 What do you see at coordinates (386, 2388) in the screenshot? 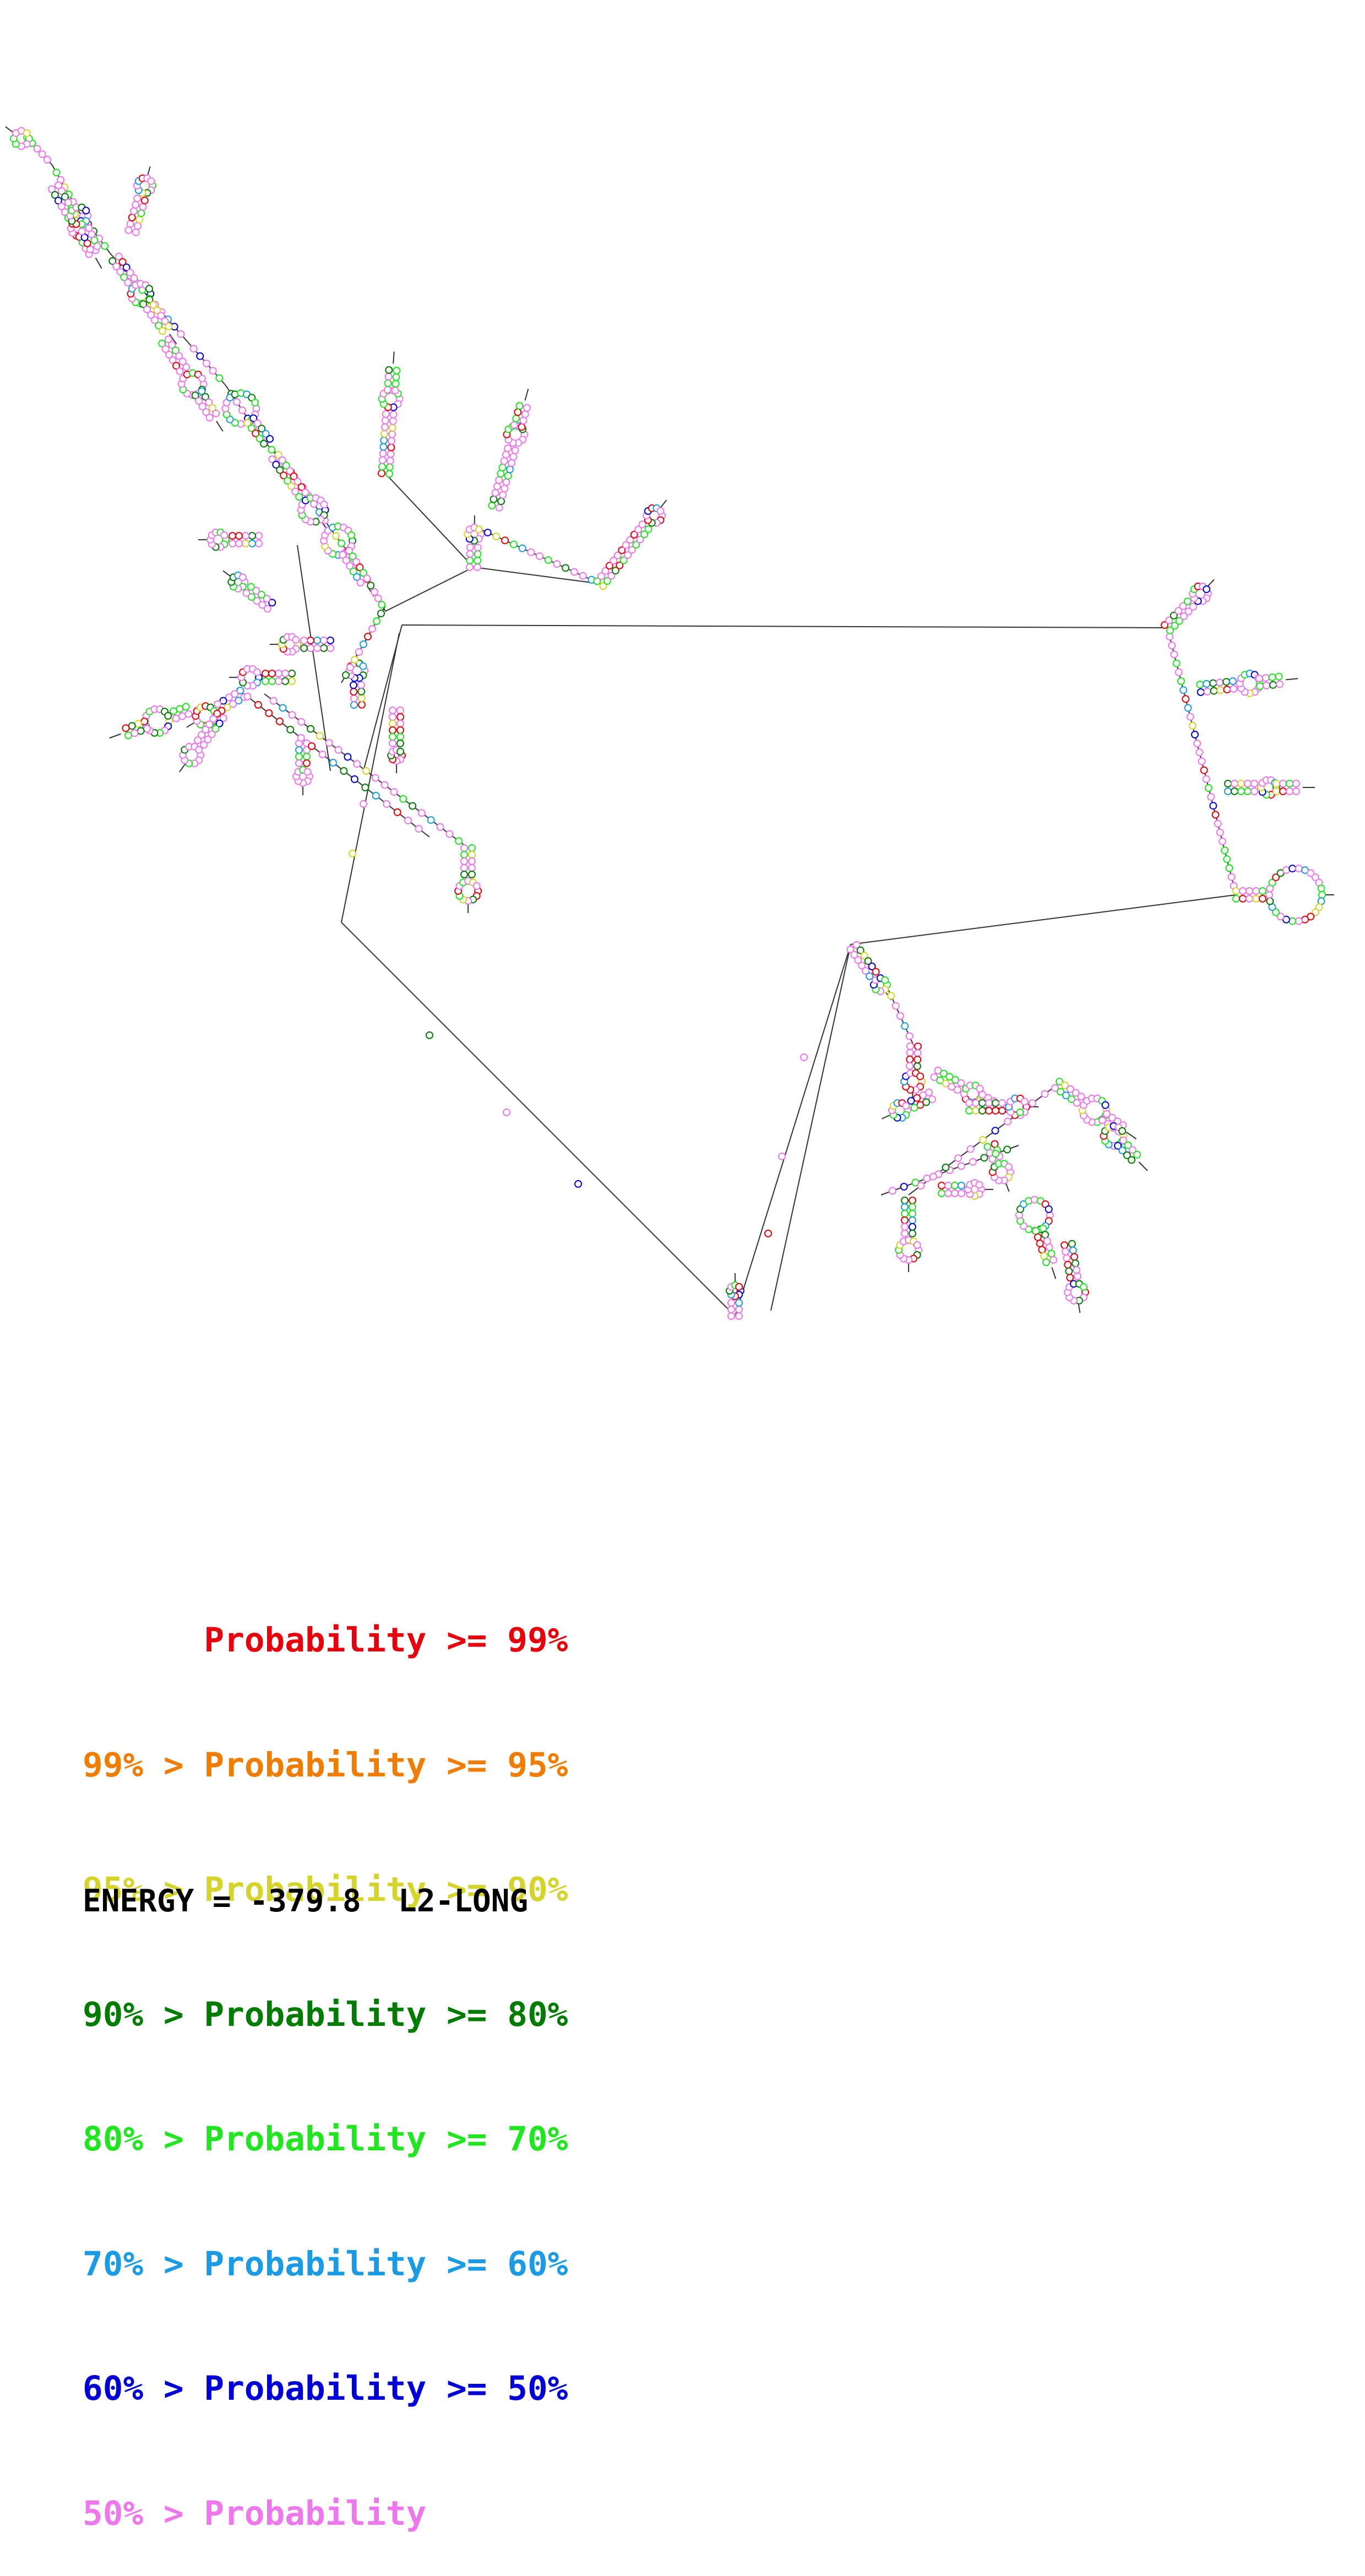
I see `legend-row-7-text: Probability >= 50%` at bounding box center [386, 2388].